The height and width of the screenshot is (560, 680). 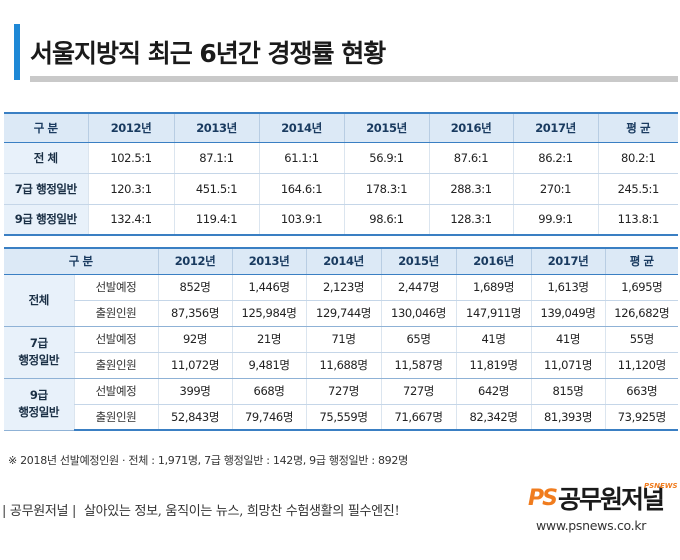 What do you see at coordinates (386, 189) in the screenshot?
I see `table-cell: 178.3:1` at bounding box center [386, 189].